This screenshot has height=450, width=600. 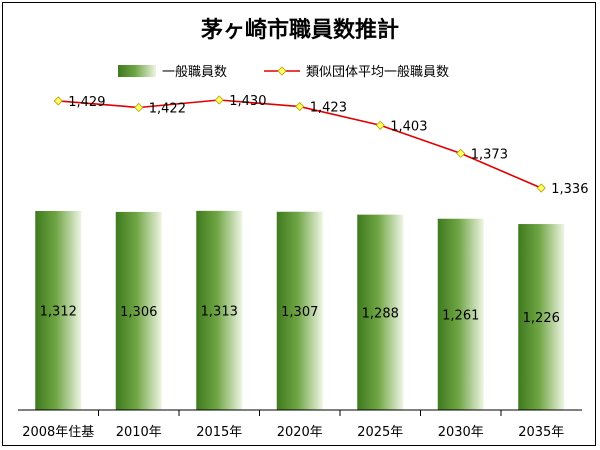 What do you see at coordinates (328, 108) in the screenshot?
I see `line-value-label-3: 1,423` at bounding box center [328, 108].